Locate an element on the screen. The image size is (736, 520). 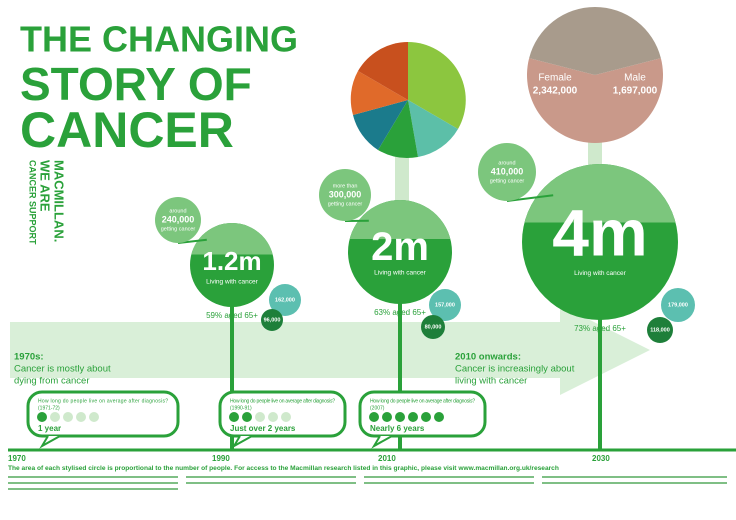
brand-line: WE ARE is located at coordinates (45, 186).